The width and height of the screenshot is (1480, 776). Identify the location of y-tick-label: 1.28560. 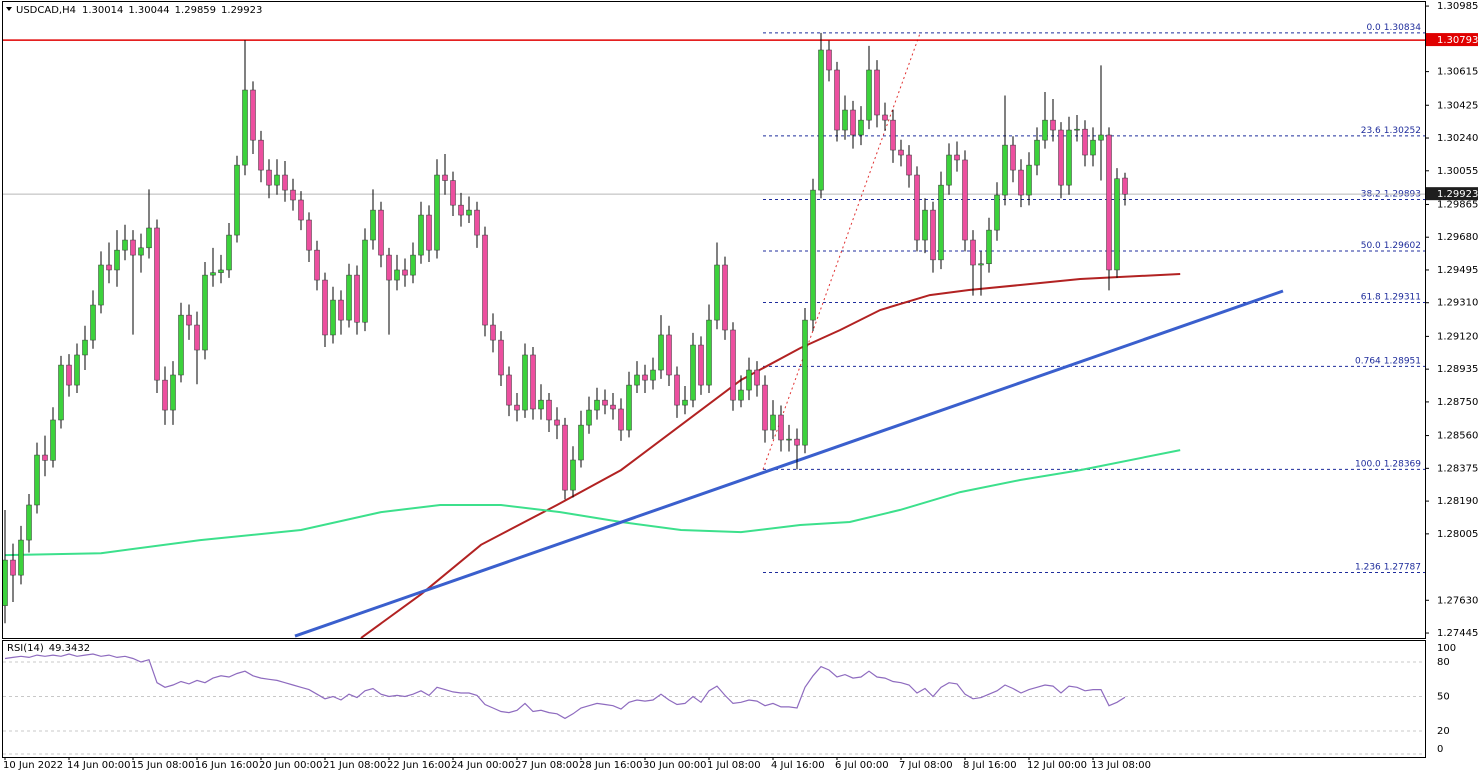
(1457, 436).